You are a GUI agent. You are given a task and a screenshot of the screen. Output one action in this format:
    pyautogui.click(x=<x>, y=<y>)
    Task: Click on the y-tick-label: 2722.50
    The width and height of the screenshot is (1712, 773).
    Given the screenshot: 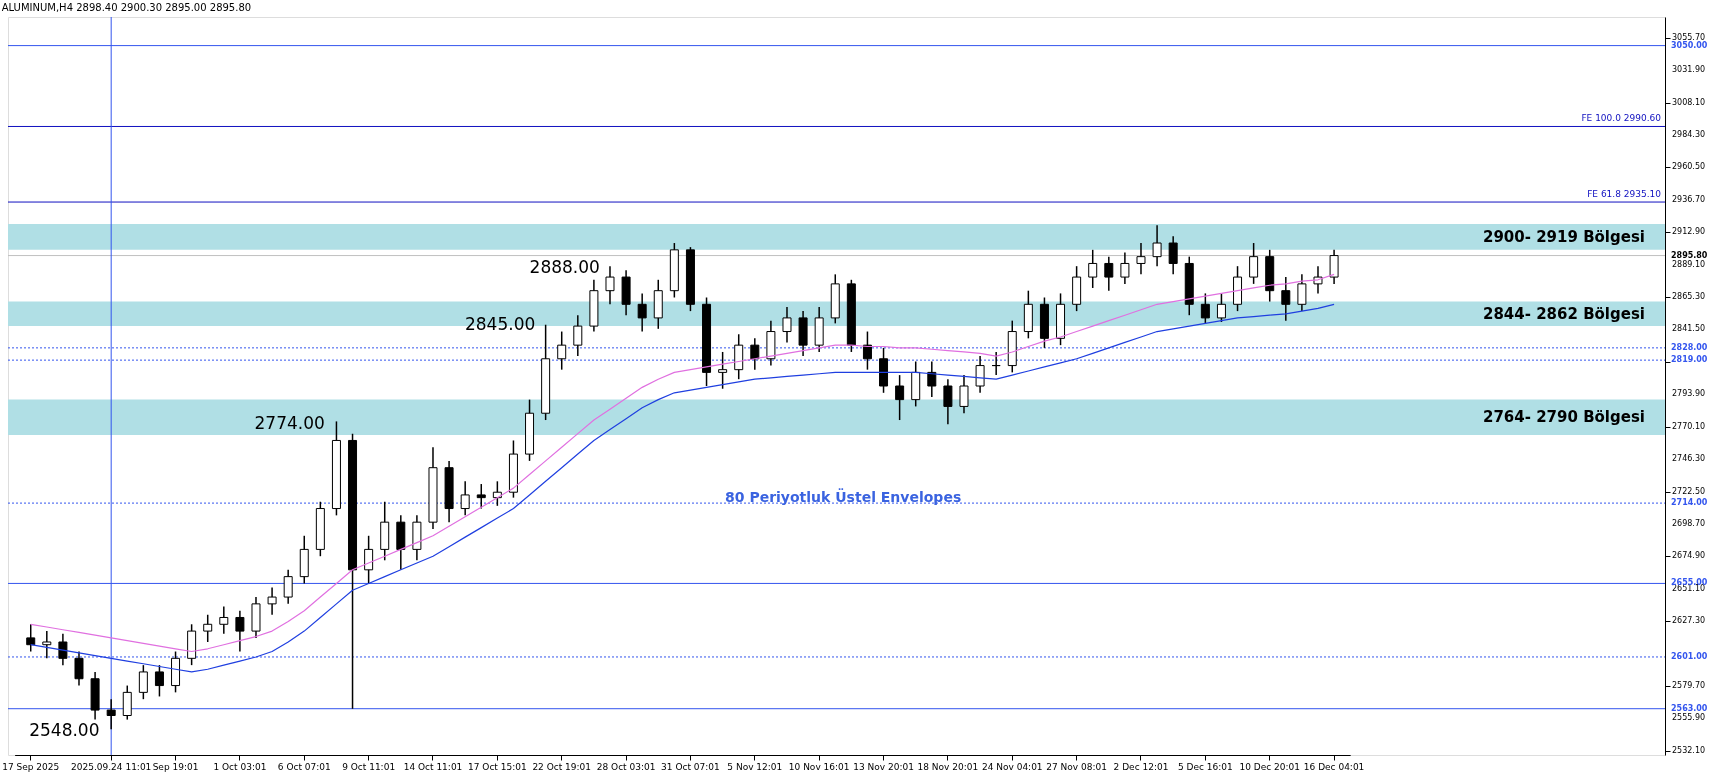 What is the action you would take?
    pyautogui.click(x=1689, y=491)
    